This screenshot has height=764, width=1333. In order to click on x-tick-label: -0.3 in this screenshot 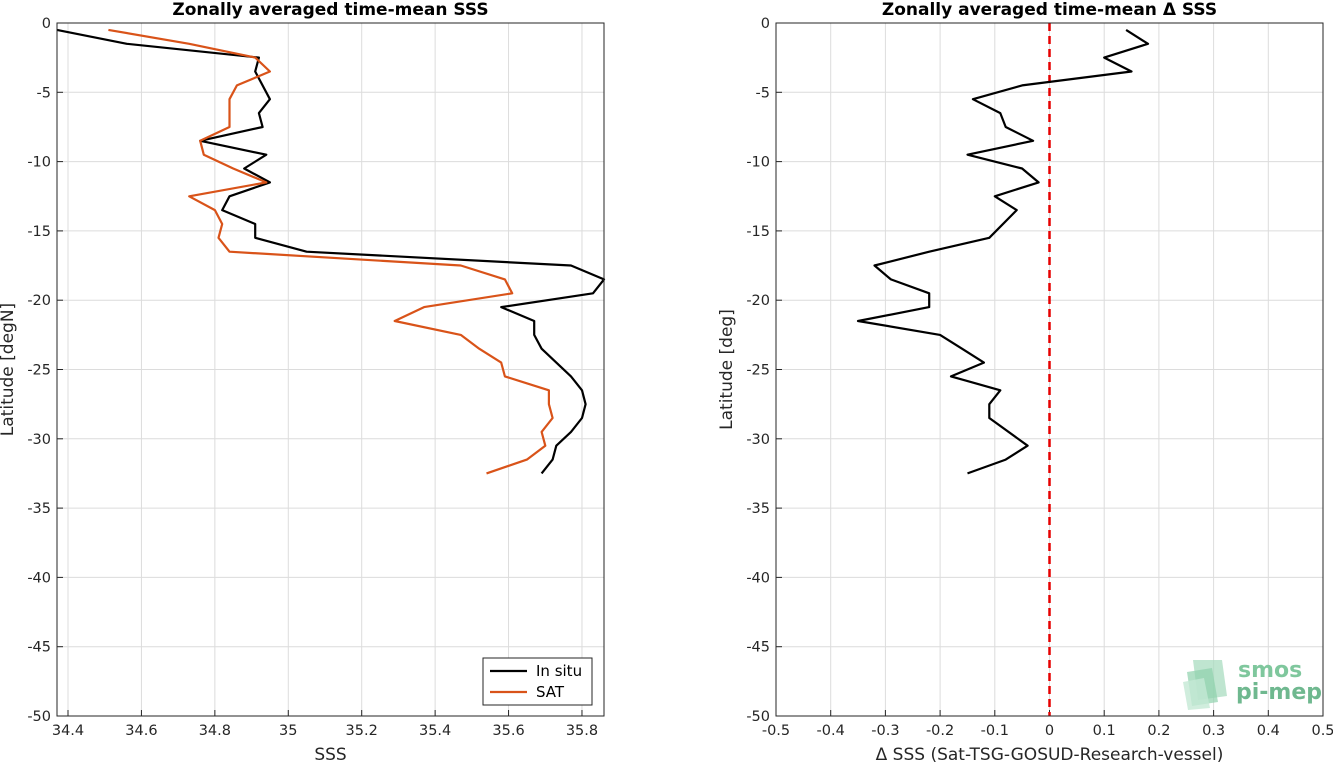, I will do `click(885, 731)`.